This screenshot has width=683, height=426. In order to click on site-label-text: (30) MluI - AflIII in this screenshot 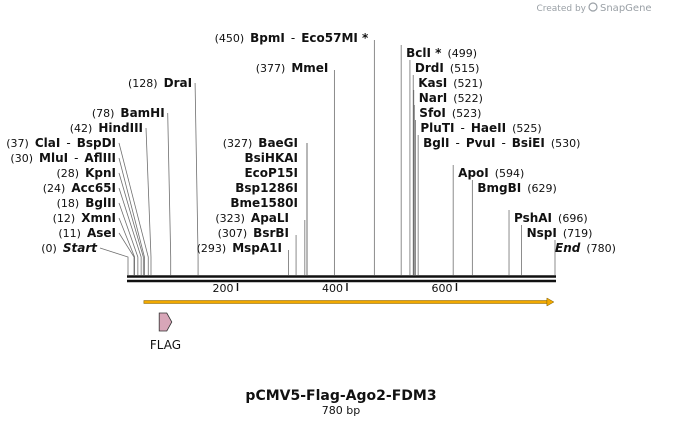, I will do `click(63, 158)`.